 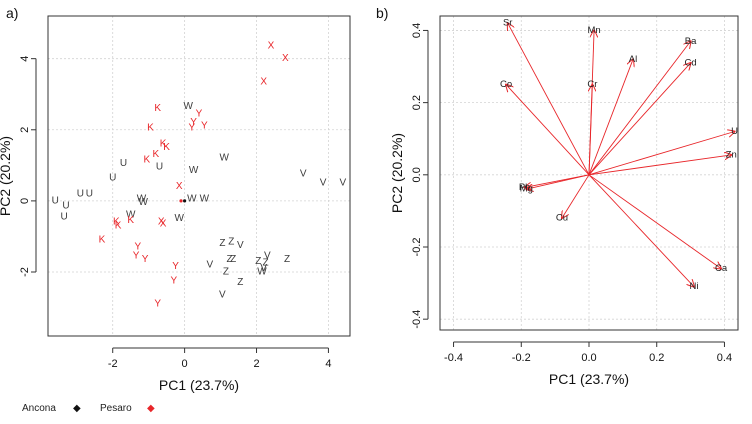 What do you see at coordinates (590, 130) in the screenshot?
I see `vector-cr` at bounding box center [590, 130].